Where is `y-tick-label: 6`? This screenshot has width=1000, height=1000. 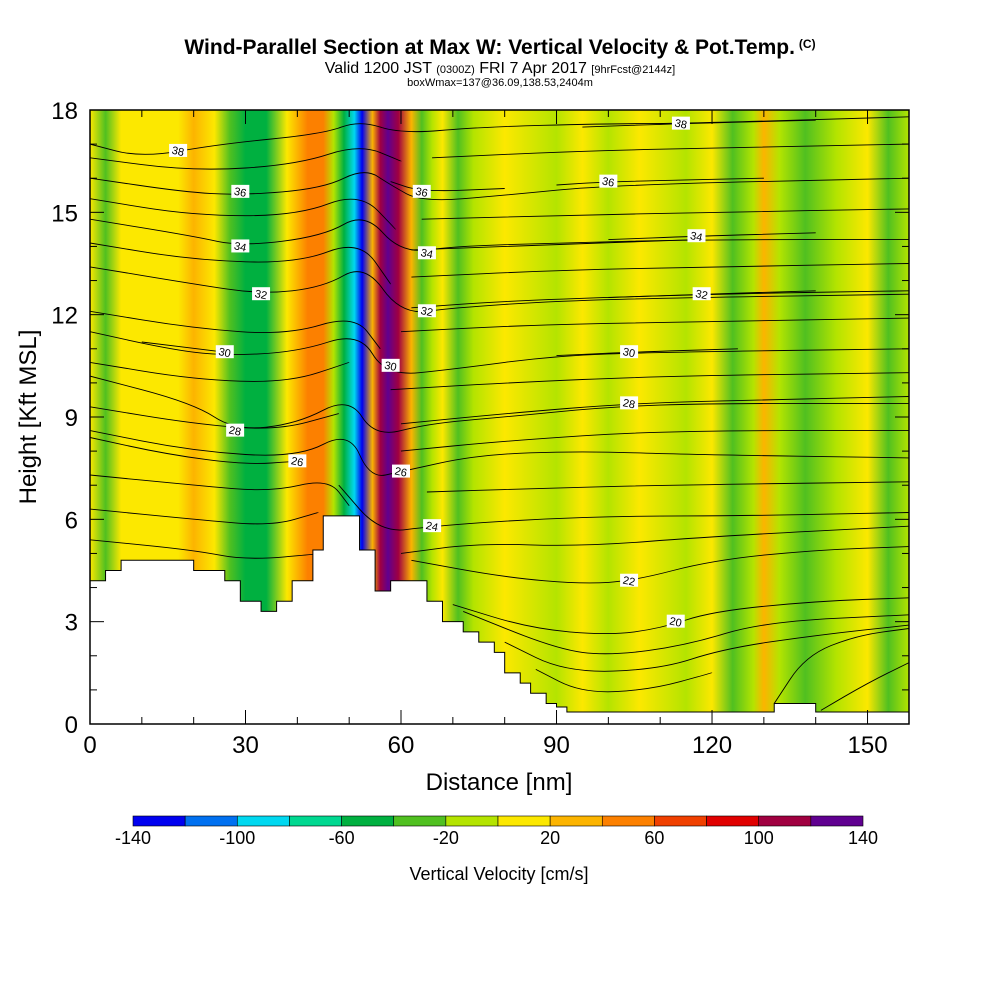
y-tick-label: 6 is located at coordinates (71, 520).